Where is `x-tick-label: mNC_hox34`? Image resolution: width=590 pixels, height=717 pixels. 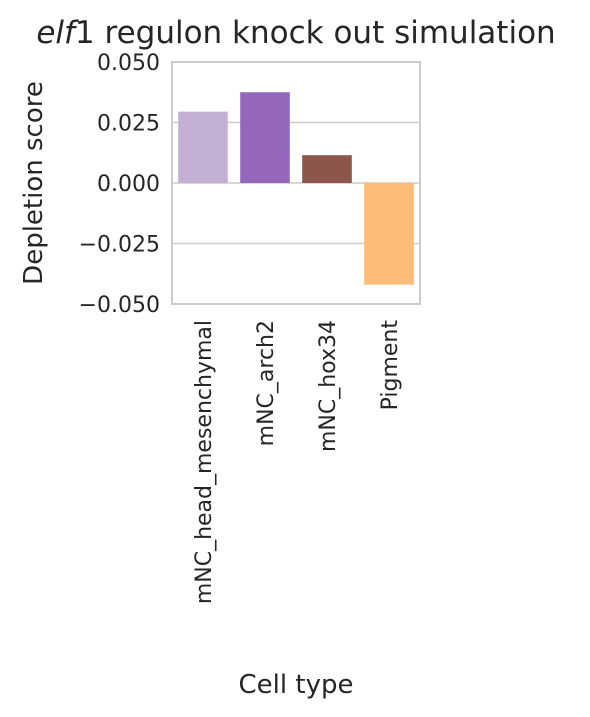
x-tick-label: mNC_hox34 is located at coordinates (328, 386).